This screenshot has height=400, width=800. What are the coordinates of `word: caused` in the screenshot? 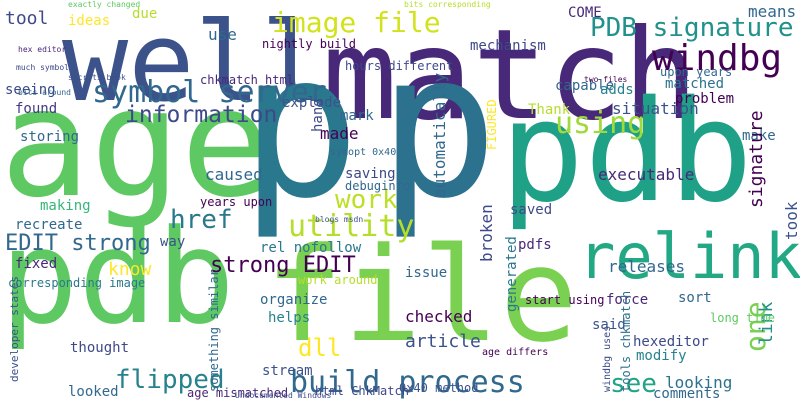 It's located at (234, 174).